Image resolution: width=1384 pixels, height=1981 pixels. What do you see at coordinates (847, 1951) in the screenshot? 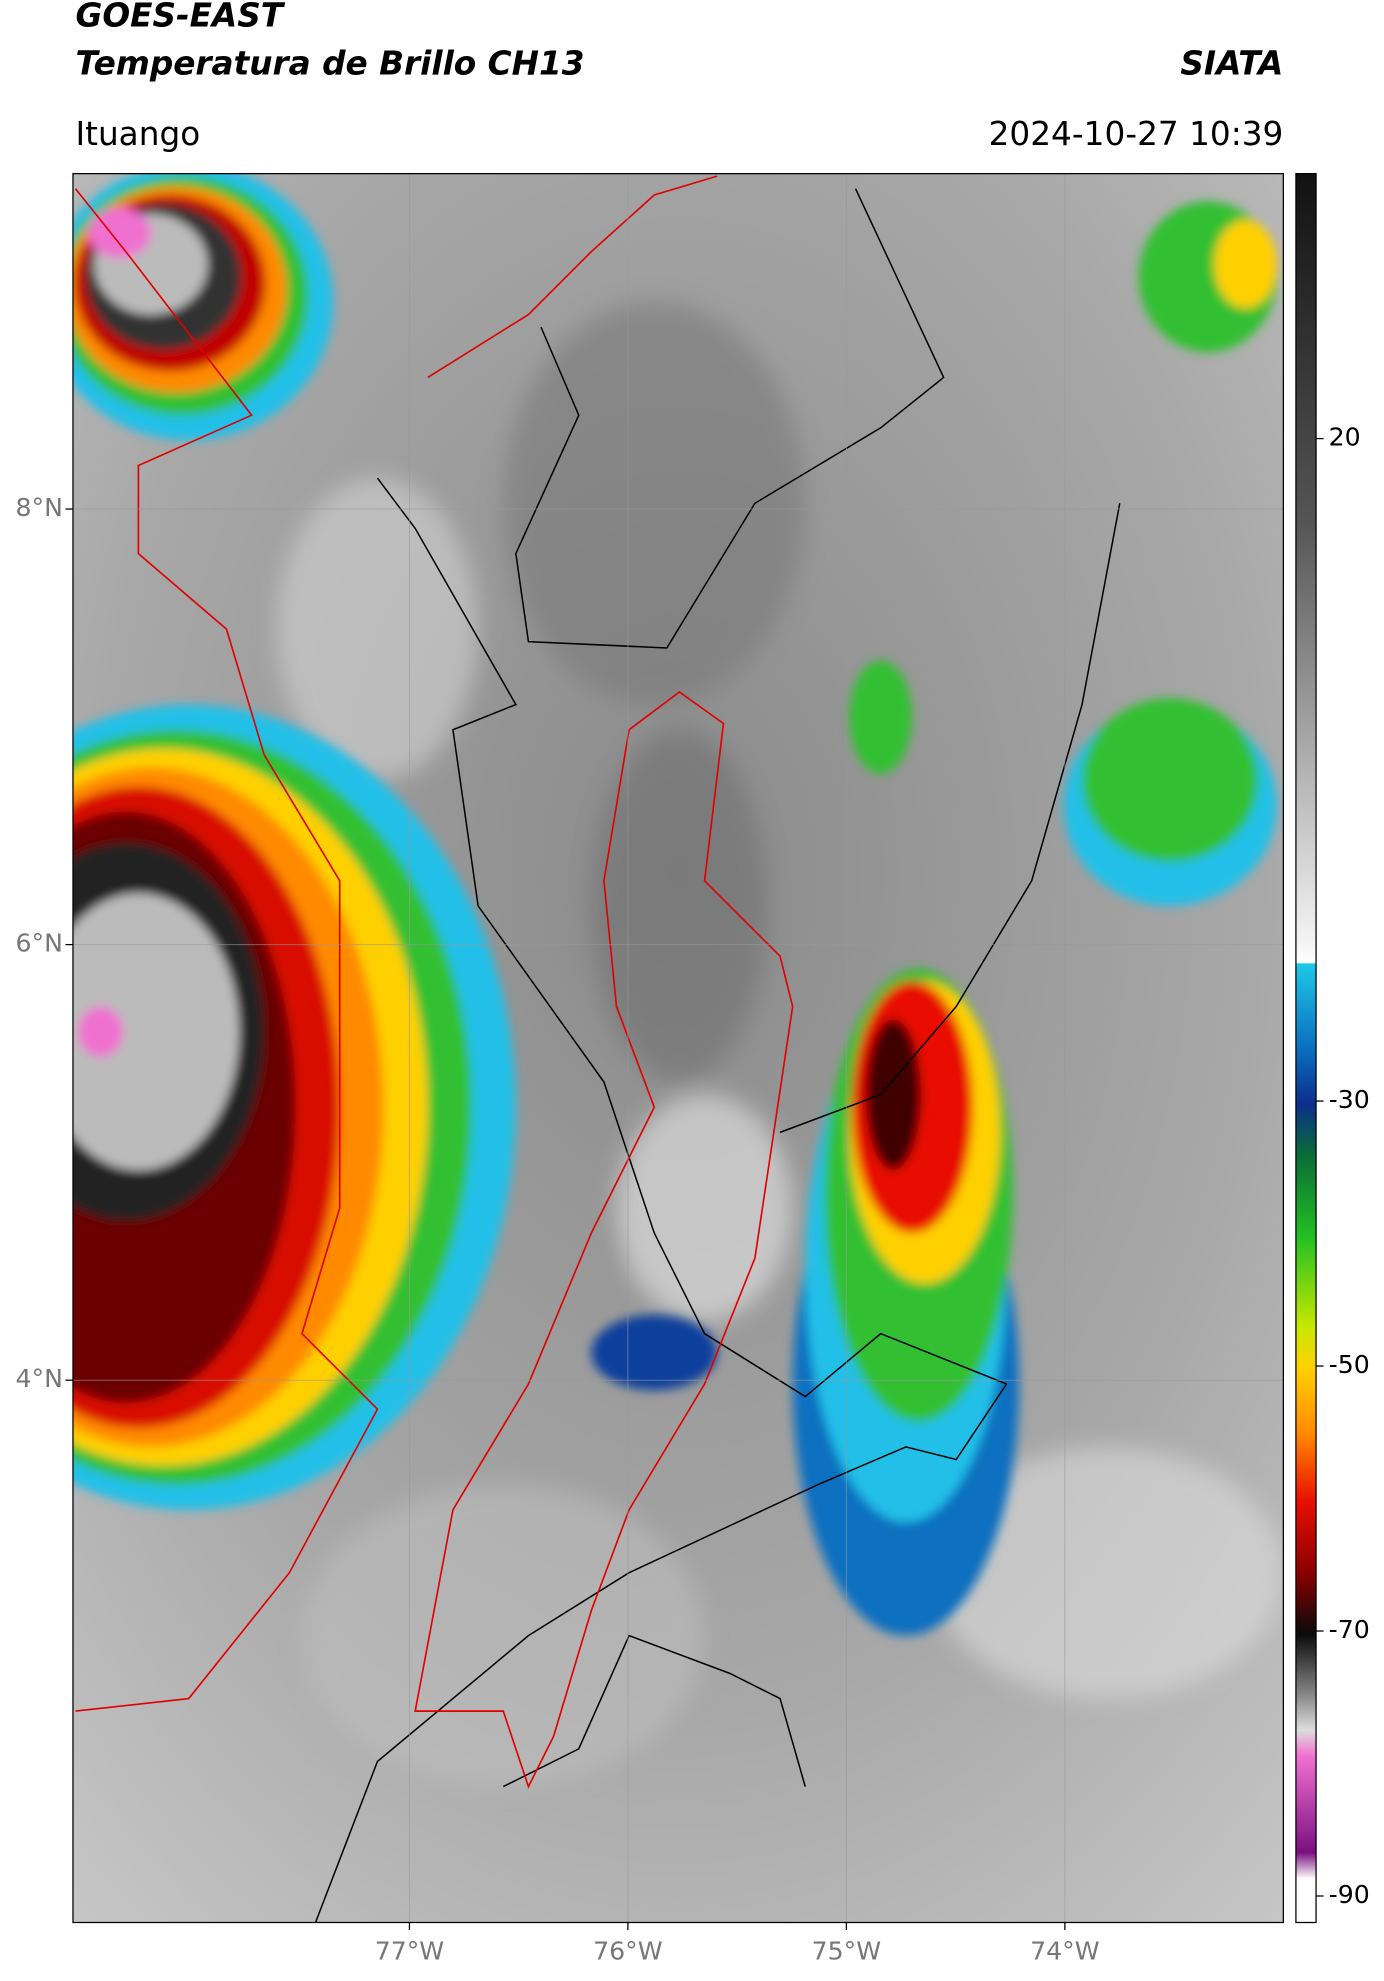
I see `x-tick-label: 75°W` at bounding box center [847, 1951].